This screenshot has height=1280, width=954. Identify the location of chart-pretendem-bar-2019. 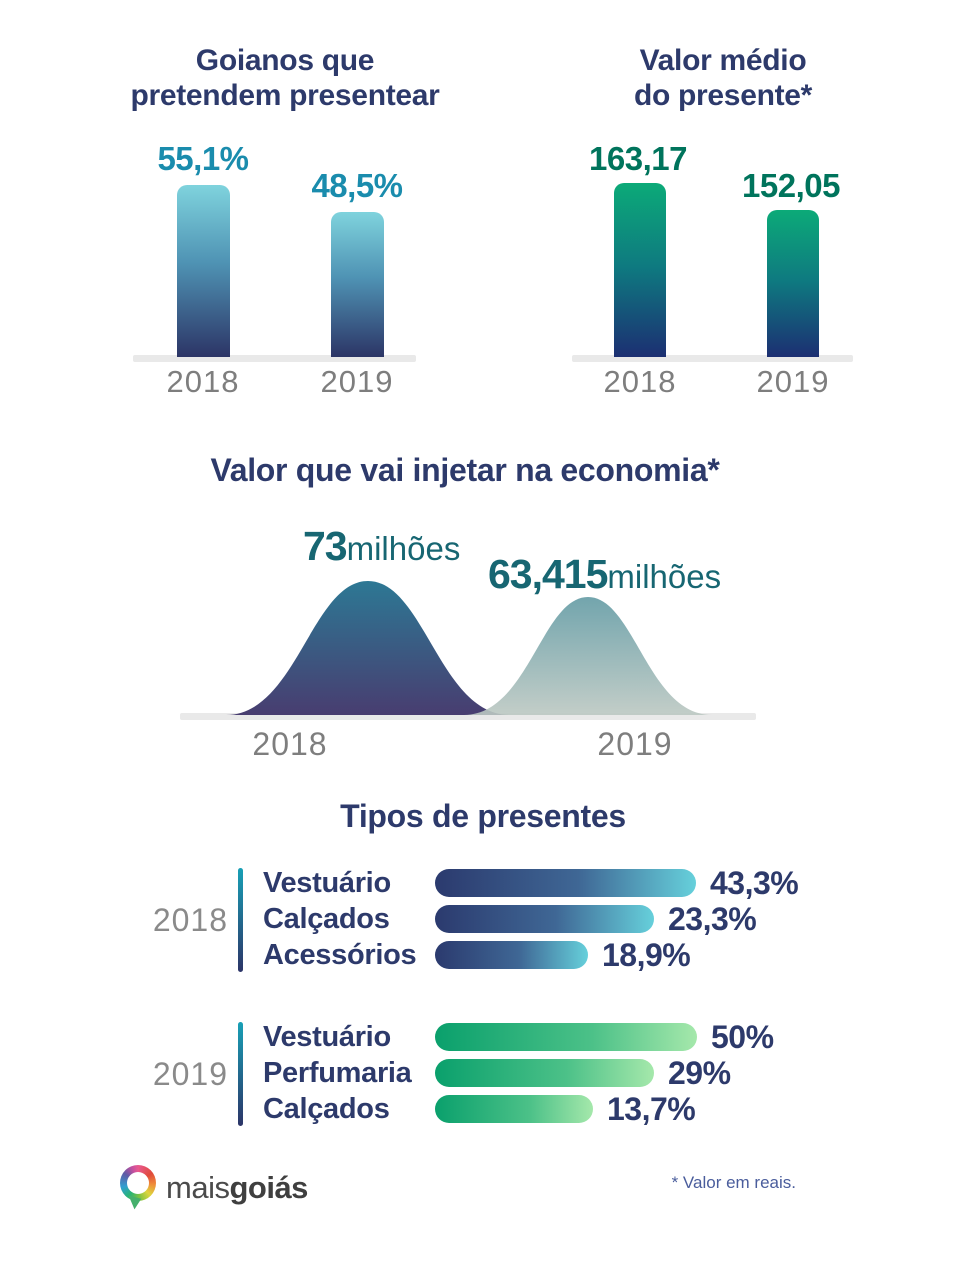
(357, 284).